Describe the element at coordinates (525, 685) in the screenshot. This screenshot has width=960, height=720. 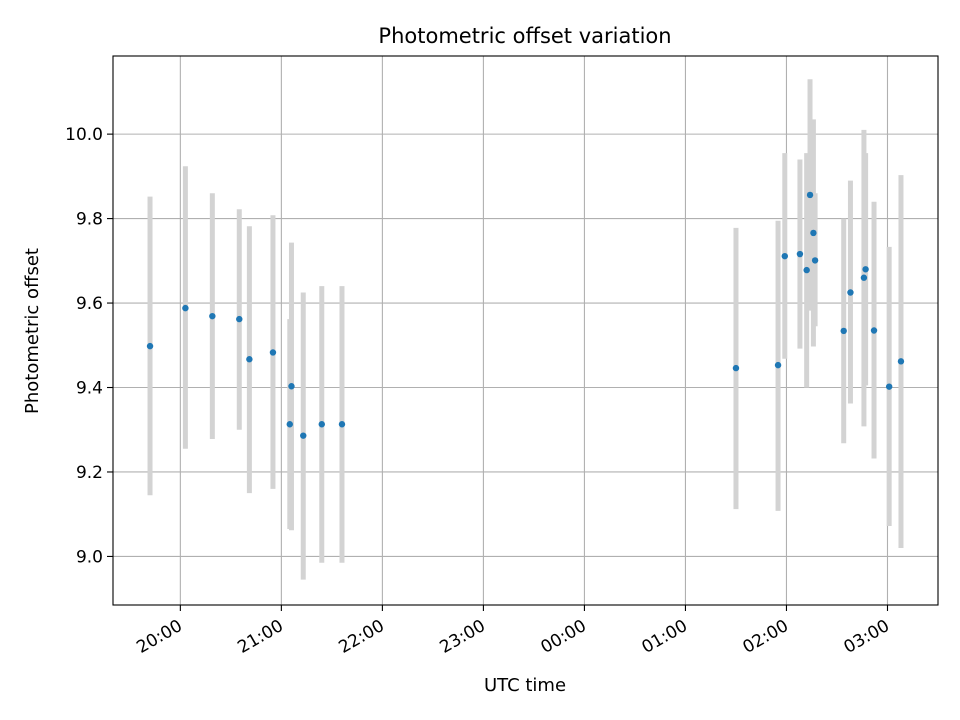
I see `x-axis-label: UTC time` at that location.